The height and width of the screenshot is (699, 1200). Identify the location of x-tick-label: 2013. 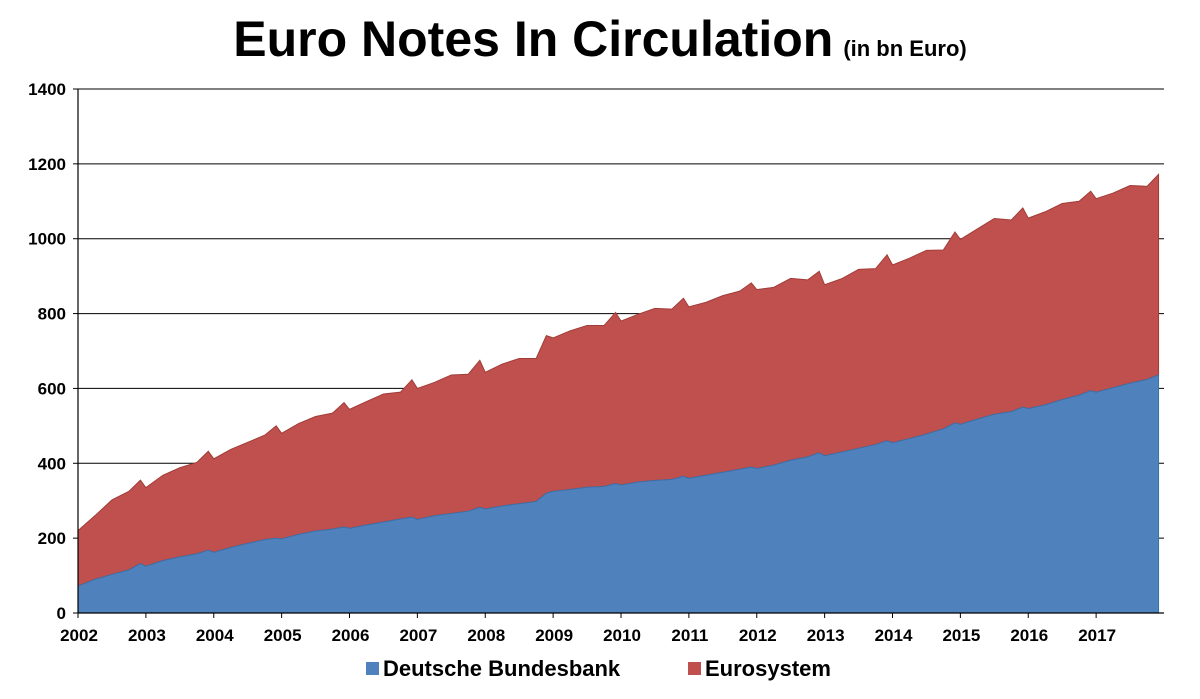
(826, 635).